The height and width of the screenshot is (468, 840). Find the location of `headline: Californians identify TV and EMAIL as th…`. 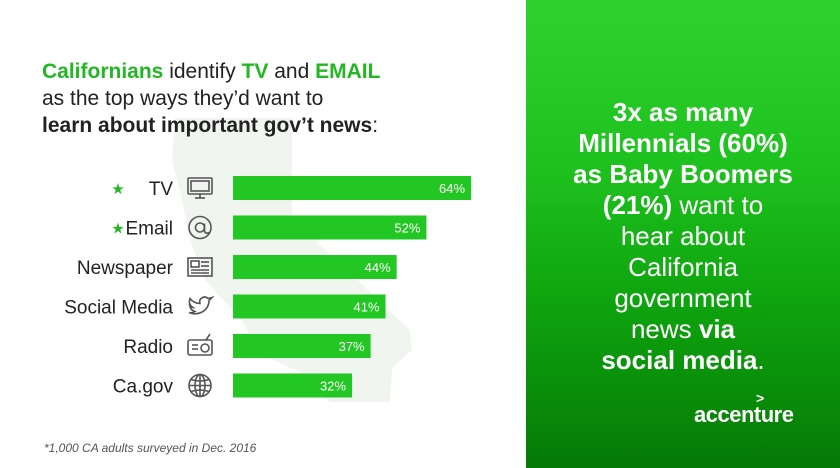

headline: Californians identify TV and EMAIL as th… is located at coordinates (277, 98).